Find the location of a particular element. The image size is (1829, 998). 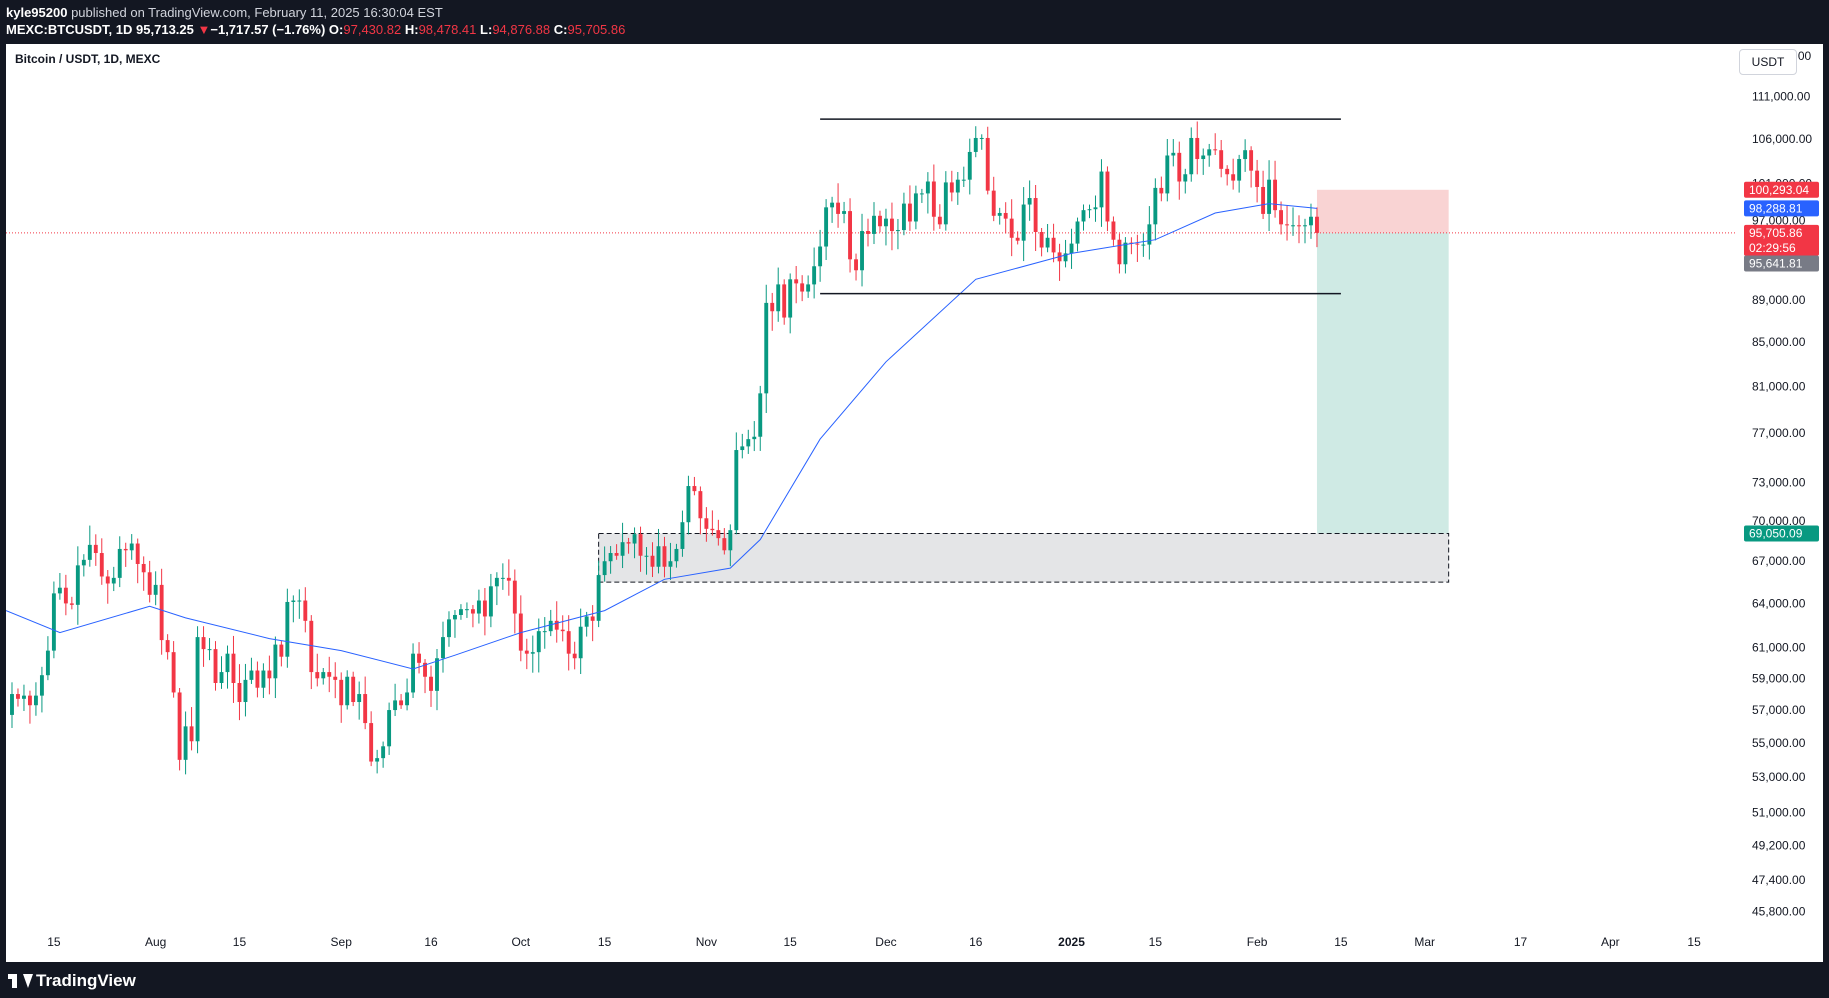

x-tick-label: Sep is located at coordinates (342, 942).